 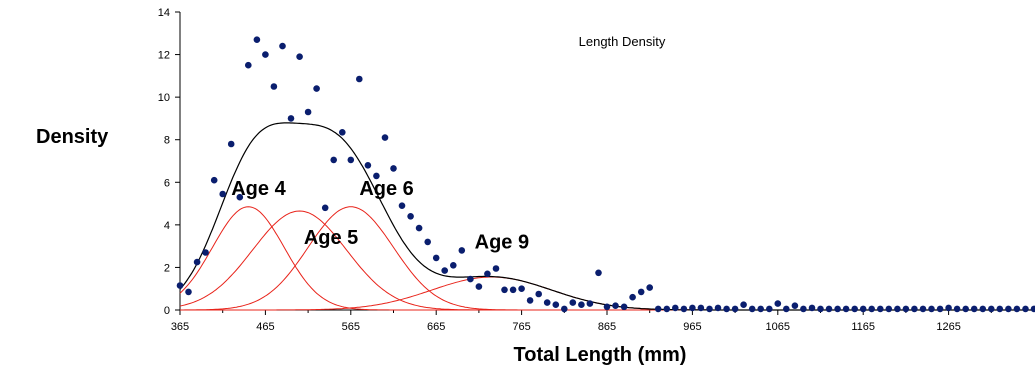 What do you see at coordinates (622, 41) in the screenshot?
I see `chart-title: Length Density` at bounding box center [622, 41].